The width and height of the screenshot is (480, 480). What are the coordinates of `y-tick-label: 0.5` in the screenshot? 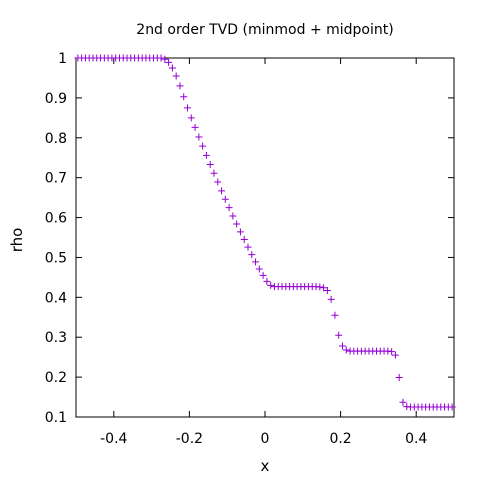 It's located at (56, 258).